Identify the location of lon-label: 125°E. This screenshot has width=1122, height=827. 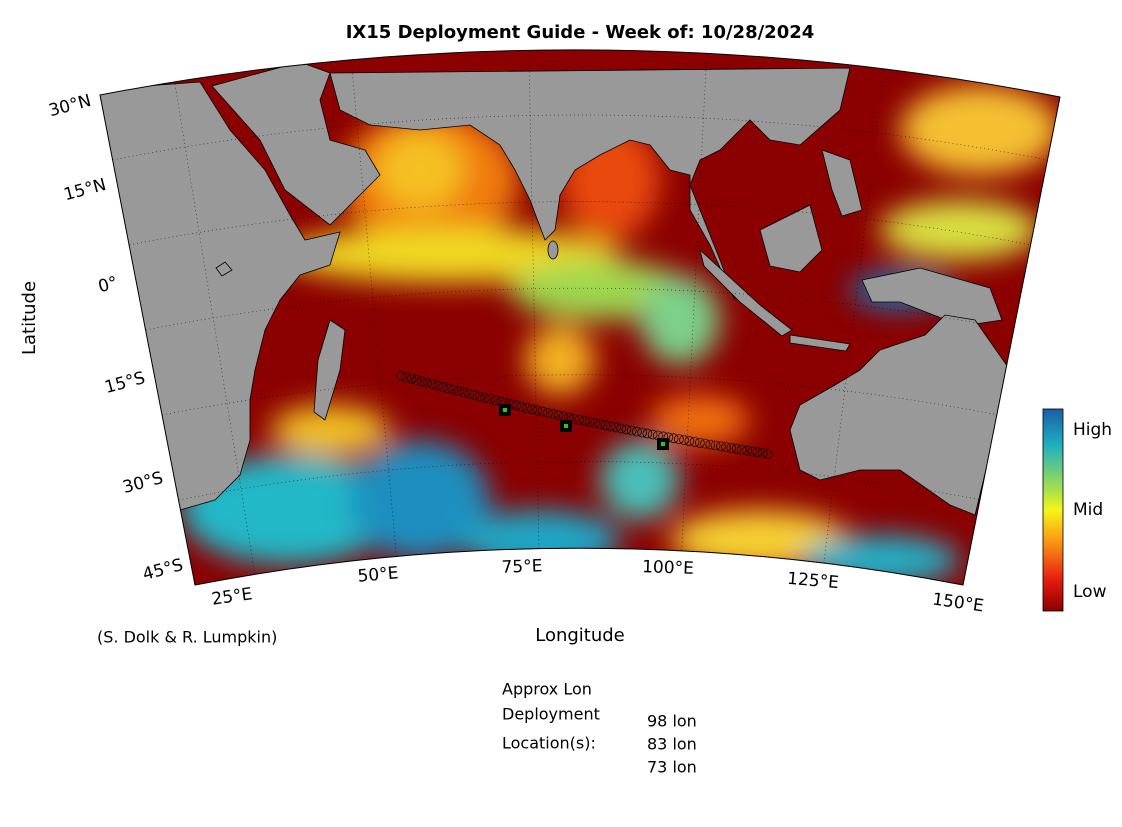
(812, 581).